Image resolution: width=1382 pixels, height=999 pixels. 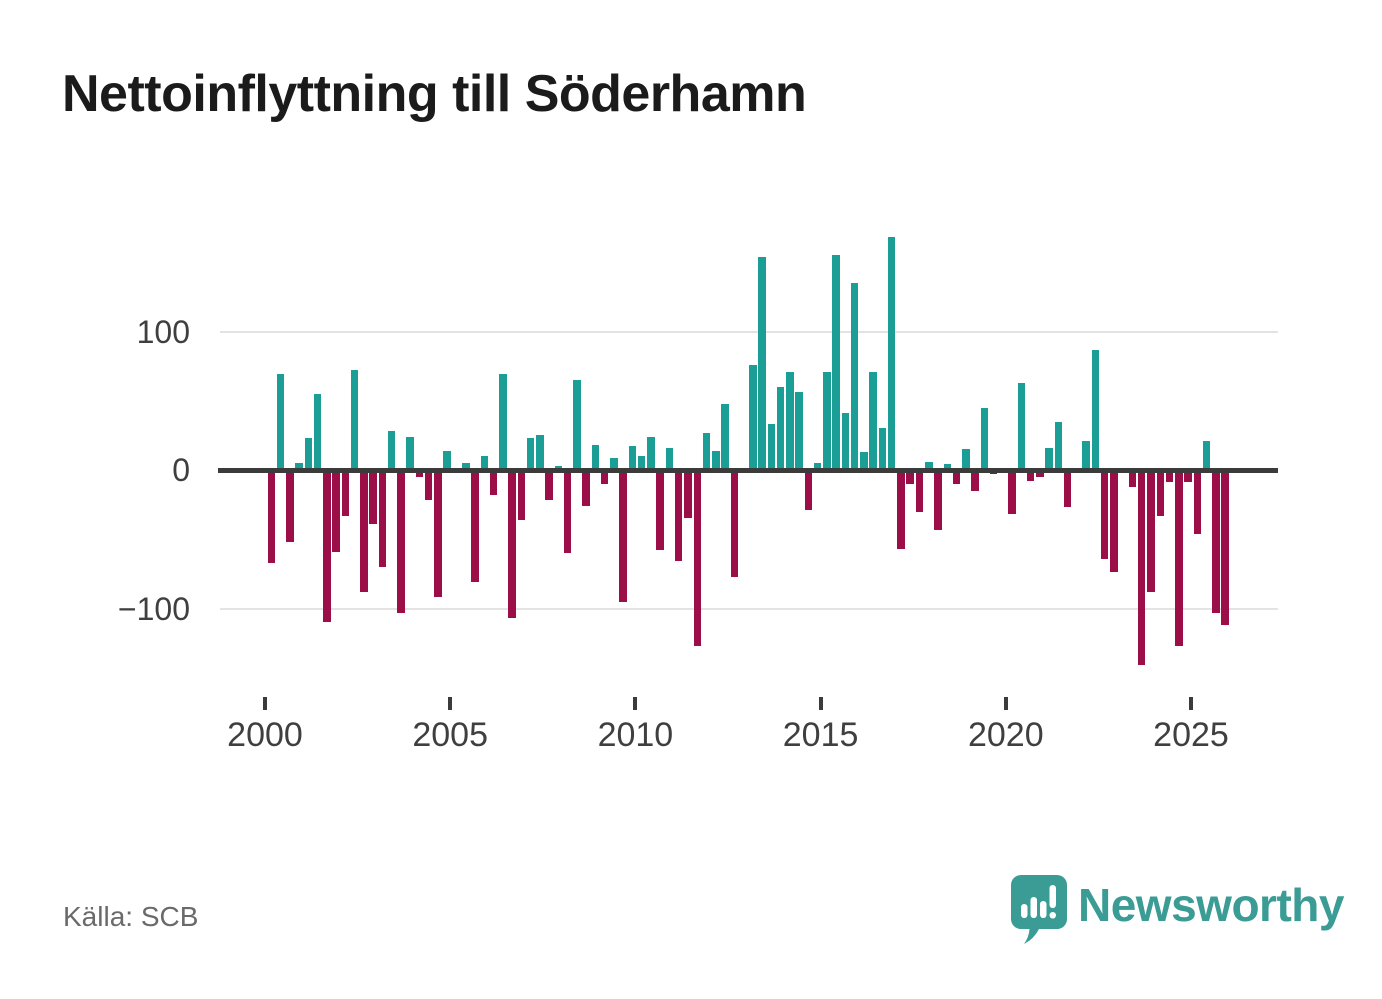 I want to click on brand-name: Newsworthy, so click(x=1211, y=905).